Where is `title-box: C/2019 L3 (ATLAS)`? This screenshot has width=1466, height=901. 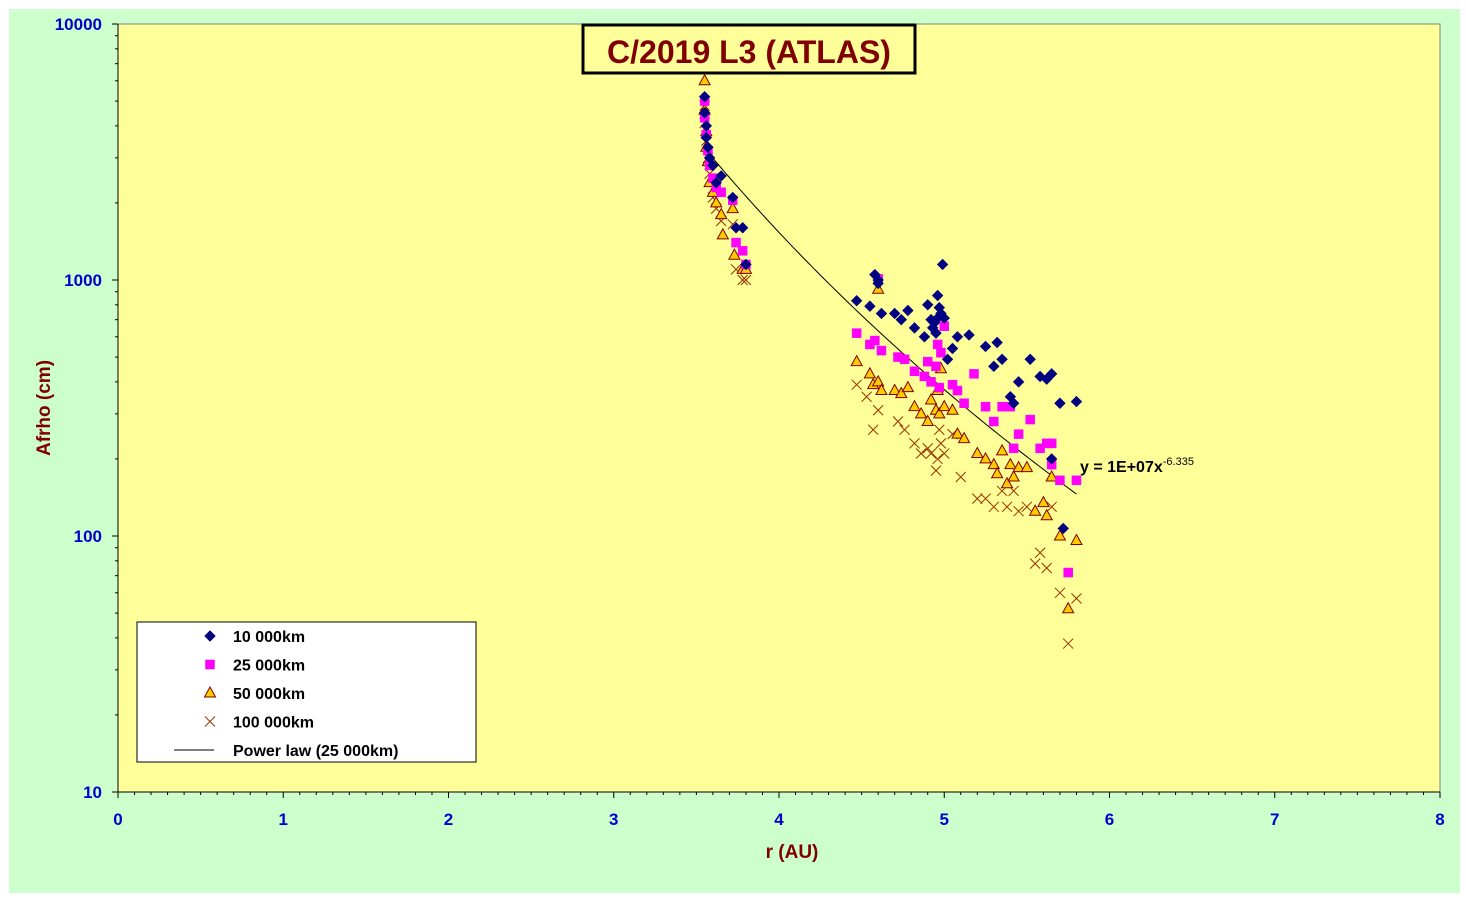
title-box: C/2019 L3 (ATLAS) is located at coordinates (749, 49).